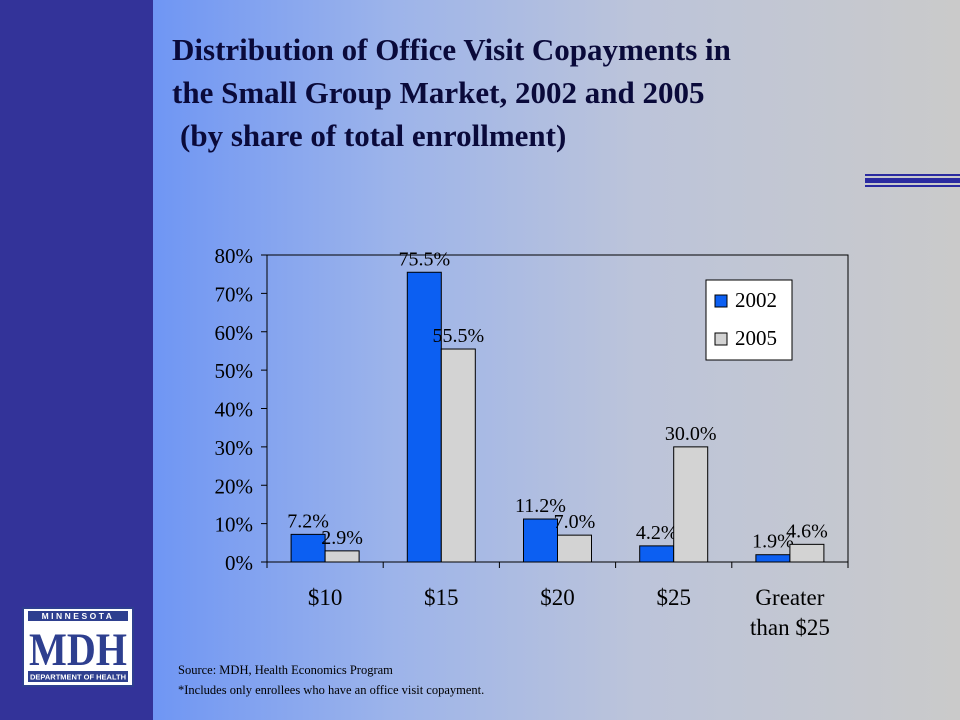  What do you see at coordinates (234, 525) in the screenshot?
I see `y-tick-label: 10%` at bounding box center [234, 525].